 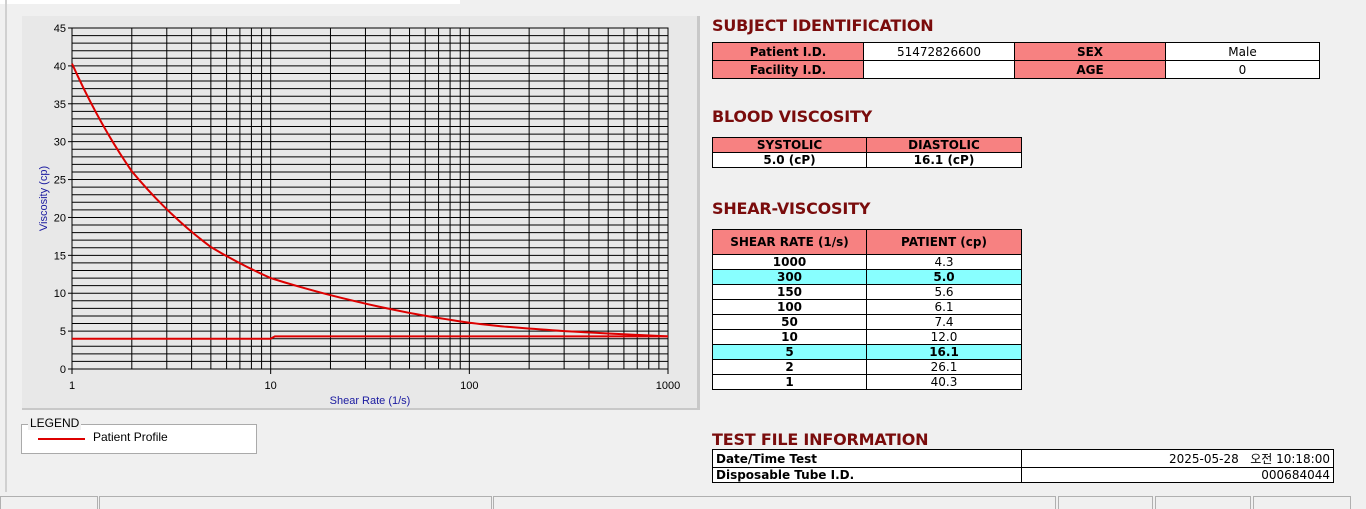 I want to click on y-tick-label: 20, so click(x=60, y=218).